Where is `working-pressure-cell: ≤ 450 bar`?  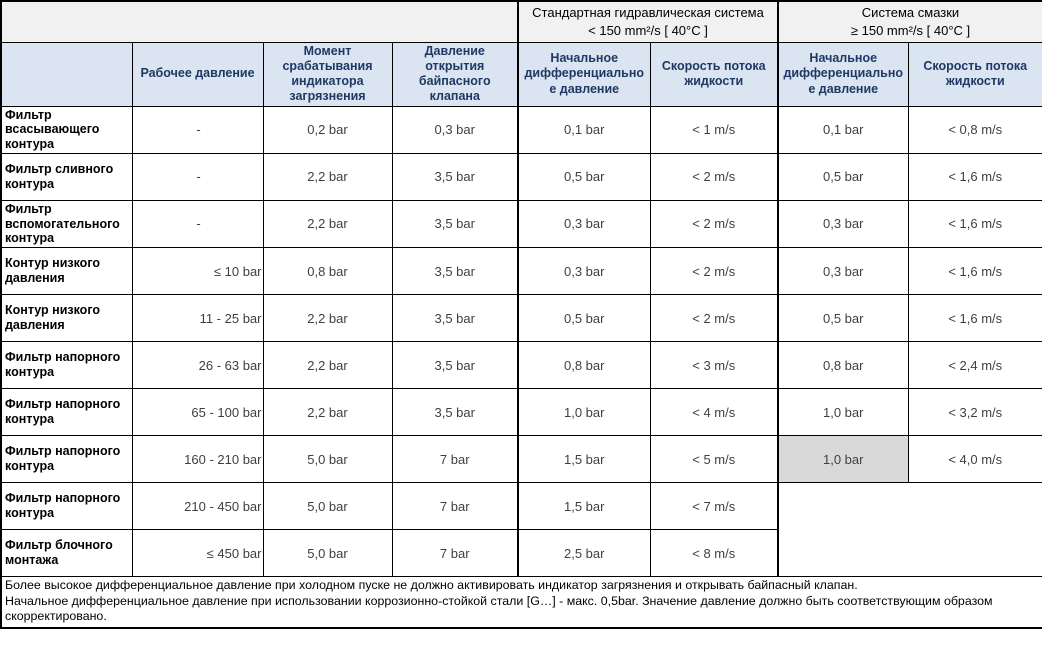 working-pressure-cell: ≤ 450 bar is located at coordinates (197, 553).